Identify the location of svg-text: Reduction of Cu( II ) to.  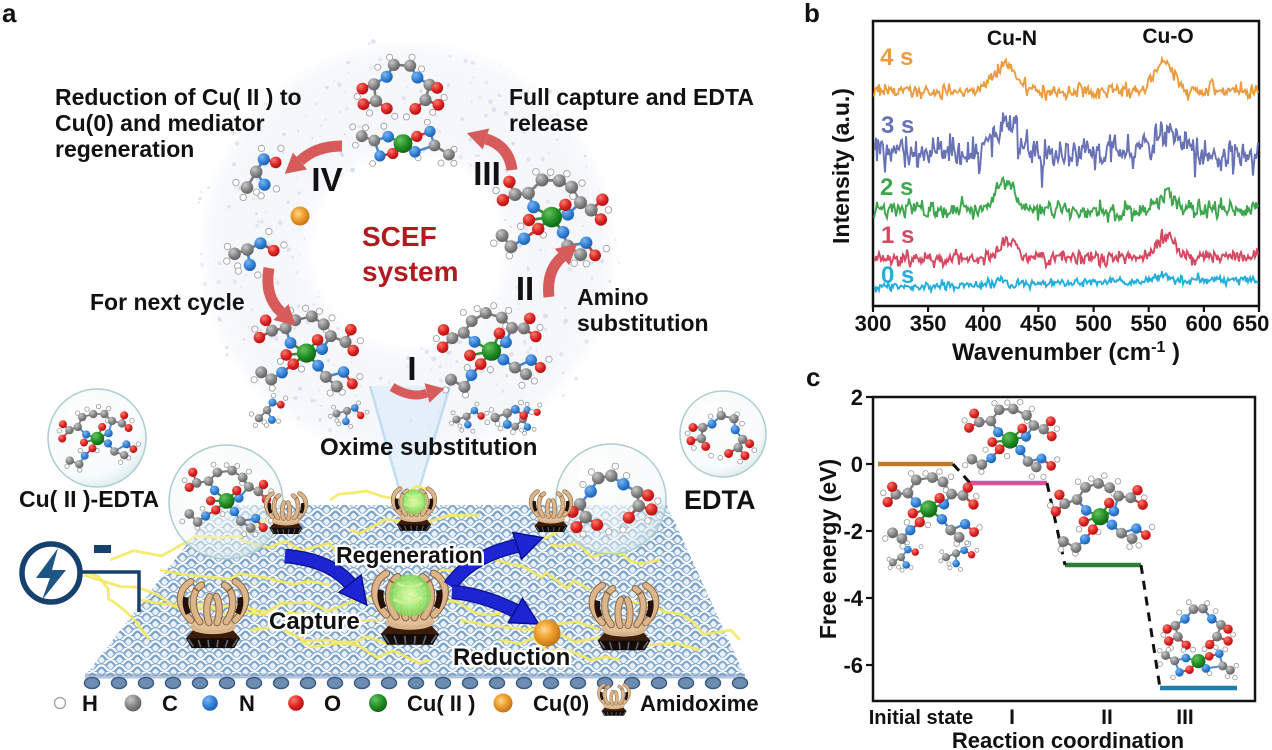
(178, 97).